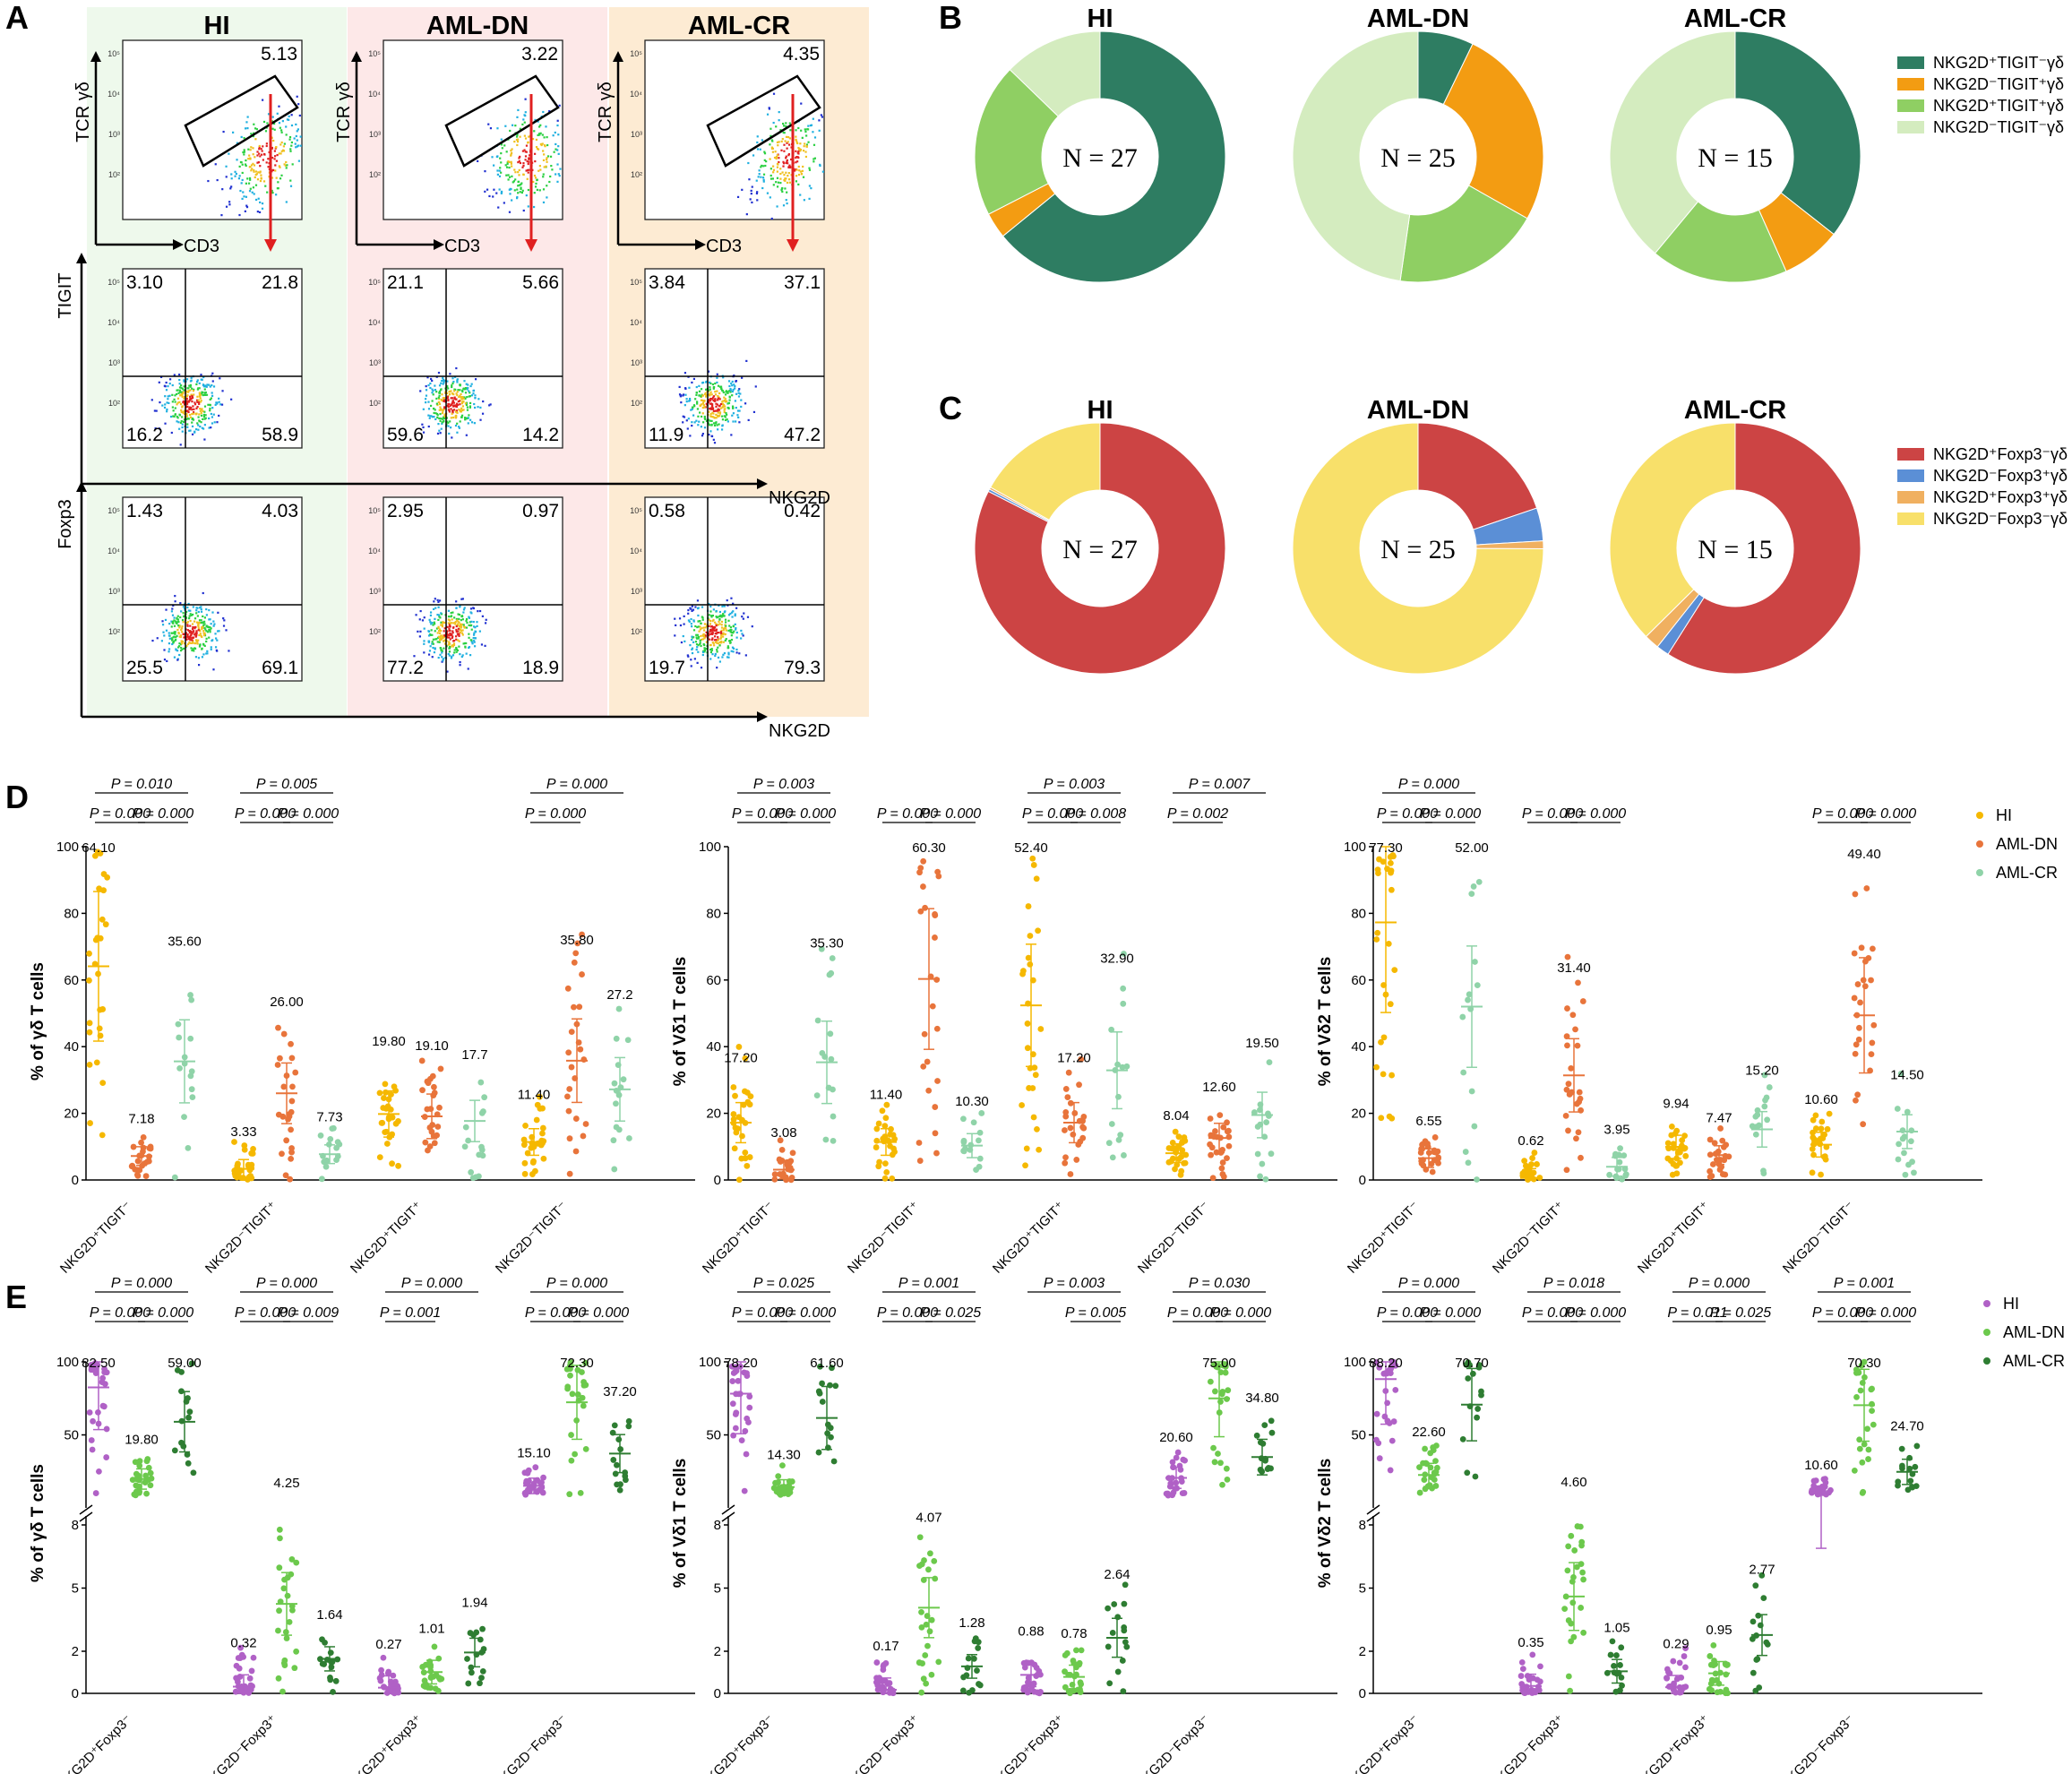 This screenshot has width=2072, height=1774. What do you see at coordinates (96, 1238) in the screenshot?
I see `x-category-label: NKG2D⁺TIGIT⁻` at bounding box center [96, 1238].